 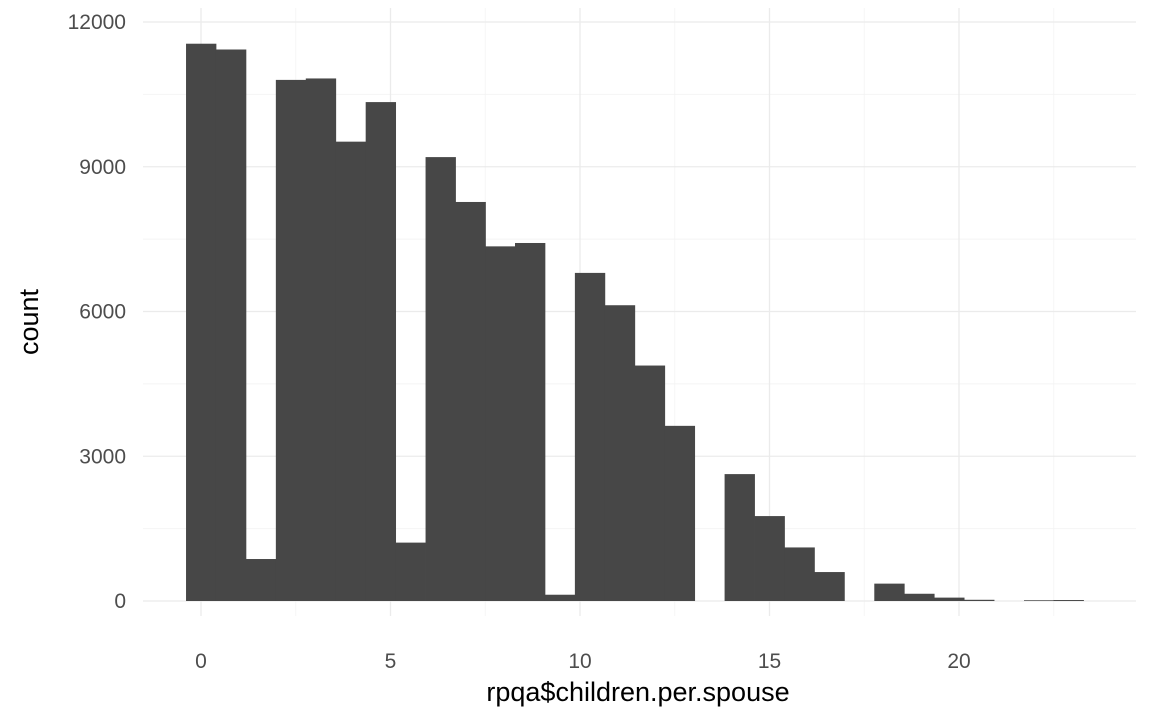 I want to click on y-tick-label: 12000, so click(x=97, y=22).